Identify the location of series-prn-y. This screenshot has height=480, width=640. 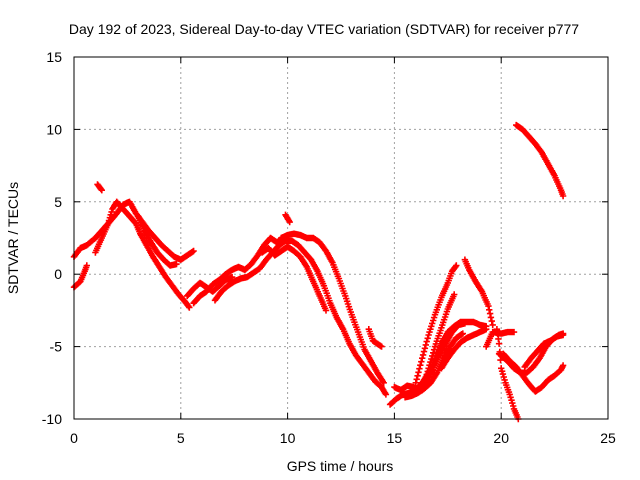
(540, 160).